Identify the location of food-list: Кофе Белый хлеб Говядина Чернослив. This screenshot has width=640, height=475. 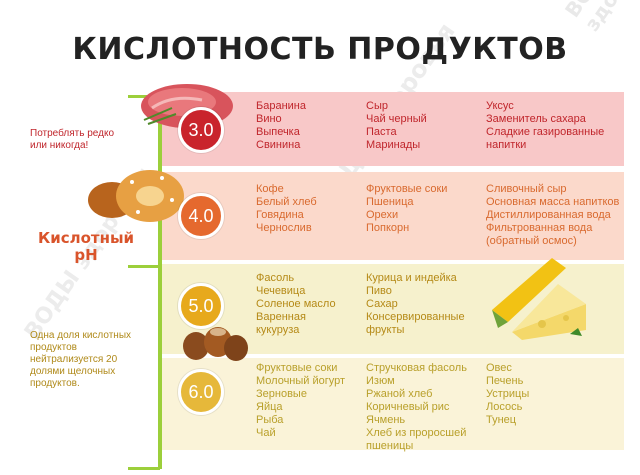
(286, 208).